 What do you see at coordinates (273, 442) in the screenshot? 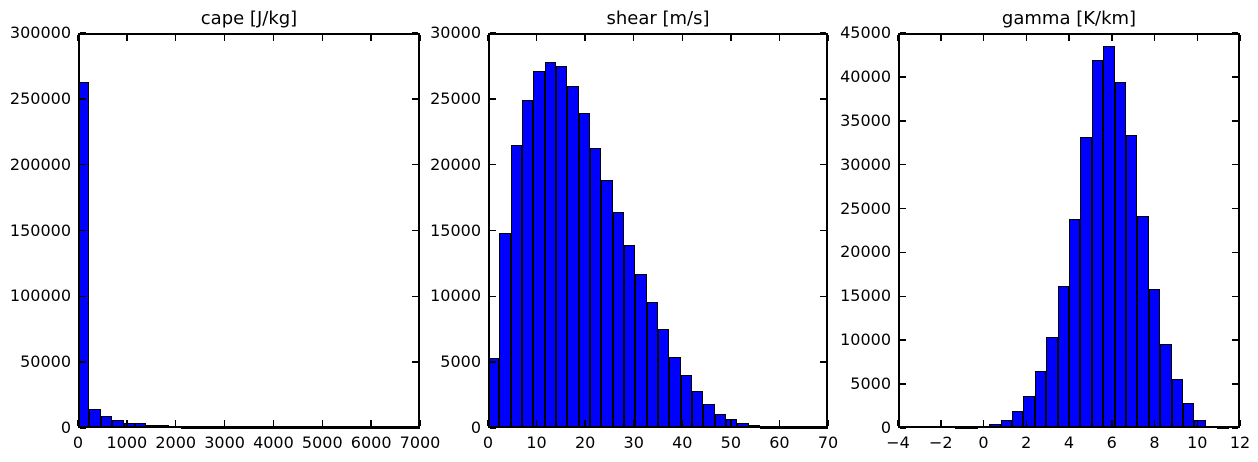
I see `x-tick-label: 4000` at bounding box center [273, 442].